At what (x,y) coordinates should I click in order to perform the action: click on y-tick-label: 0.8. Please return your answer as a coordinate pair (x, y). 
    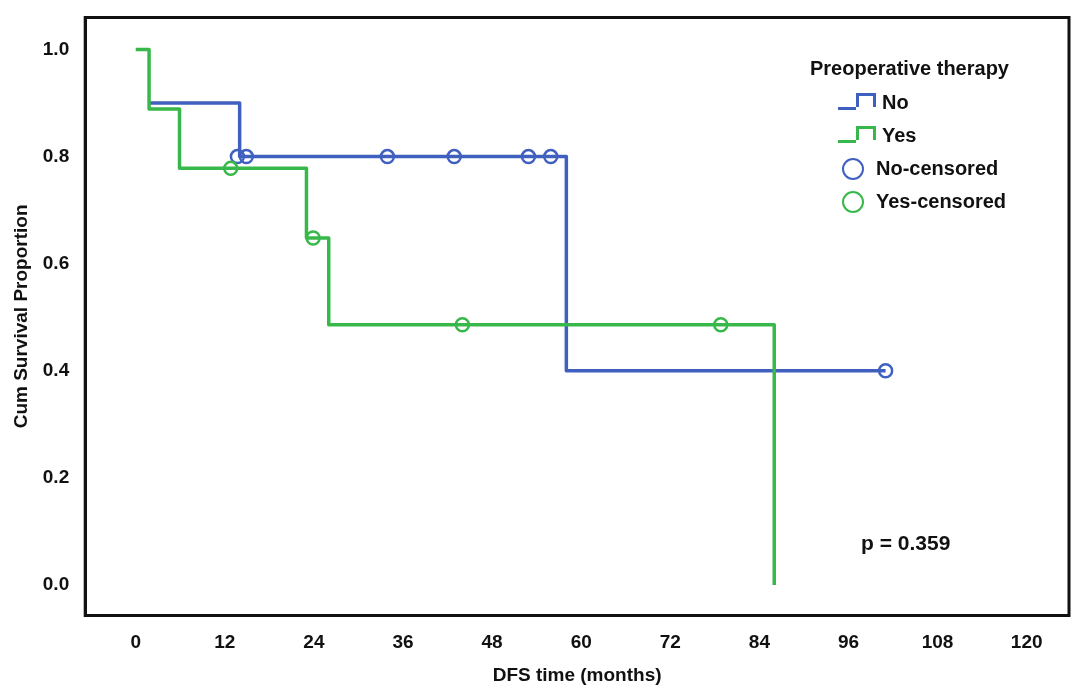
    Looking at the image, I should click on (56, 155).